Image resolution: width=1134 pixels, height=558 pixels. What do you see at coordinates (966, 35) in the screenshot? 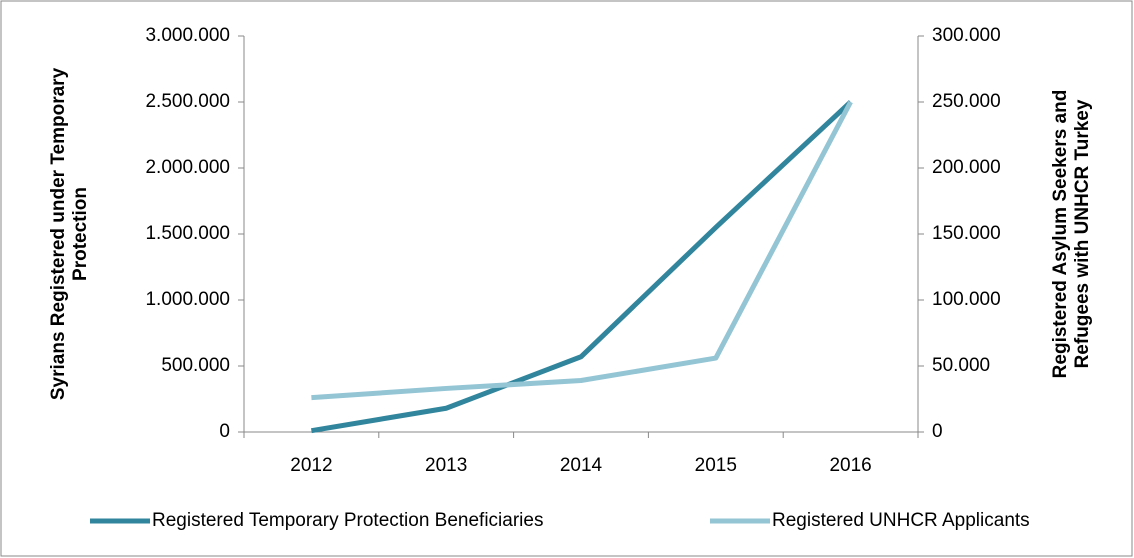
I see `y2-tick-label: 300.000` at bounding box center [966, 35].